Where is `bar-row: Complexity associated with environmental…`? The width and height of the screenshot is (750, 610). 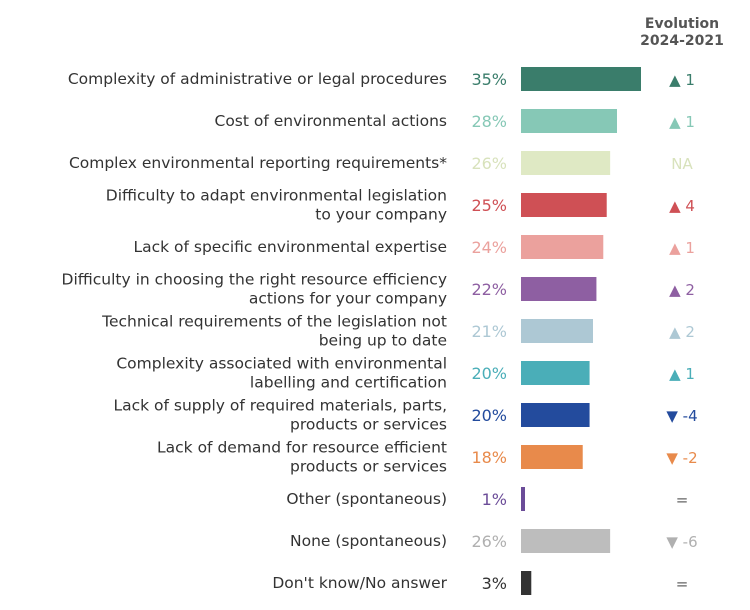 bar-row: Complexity associated with environmental… is located at coordinates (405, 373).